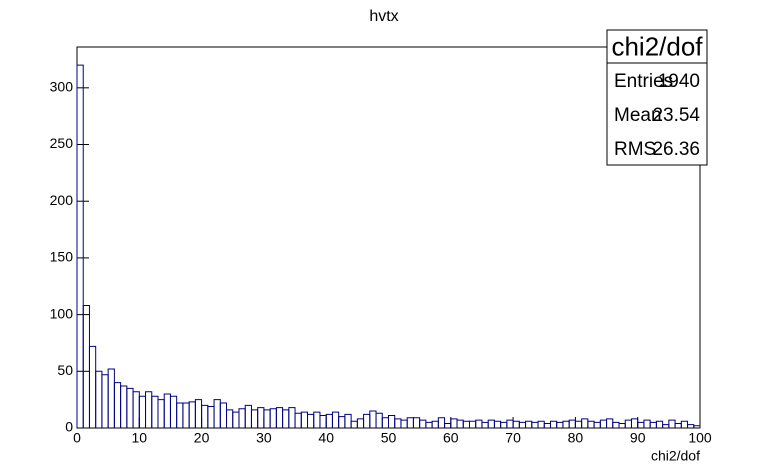 The image size is (778, 476). Describe the element at coordinates (657, 46) in the screenshot. I see `stats-title: chi2/dof` at that location.